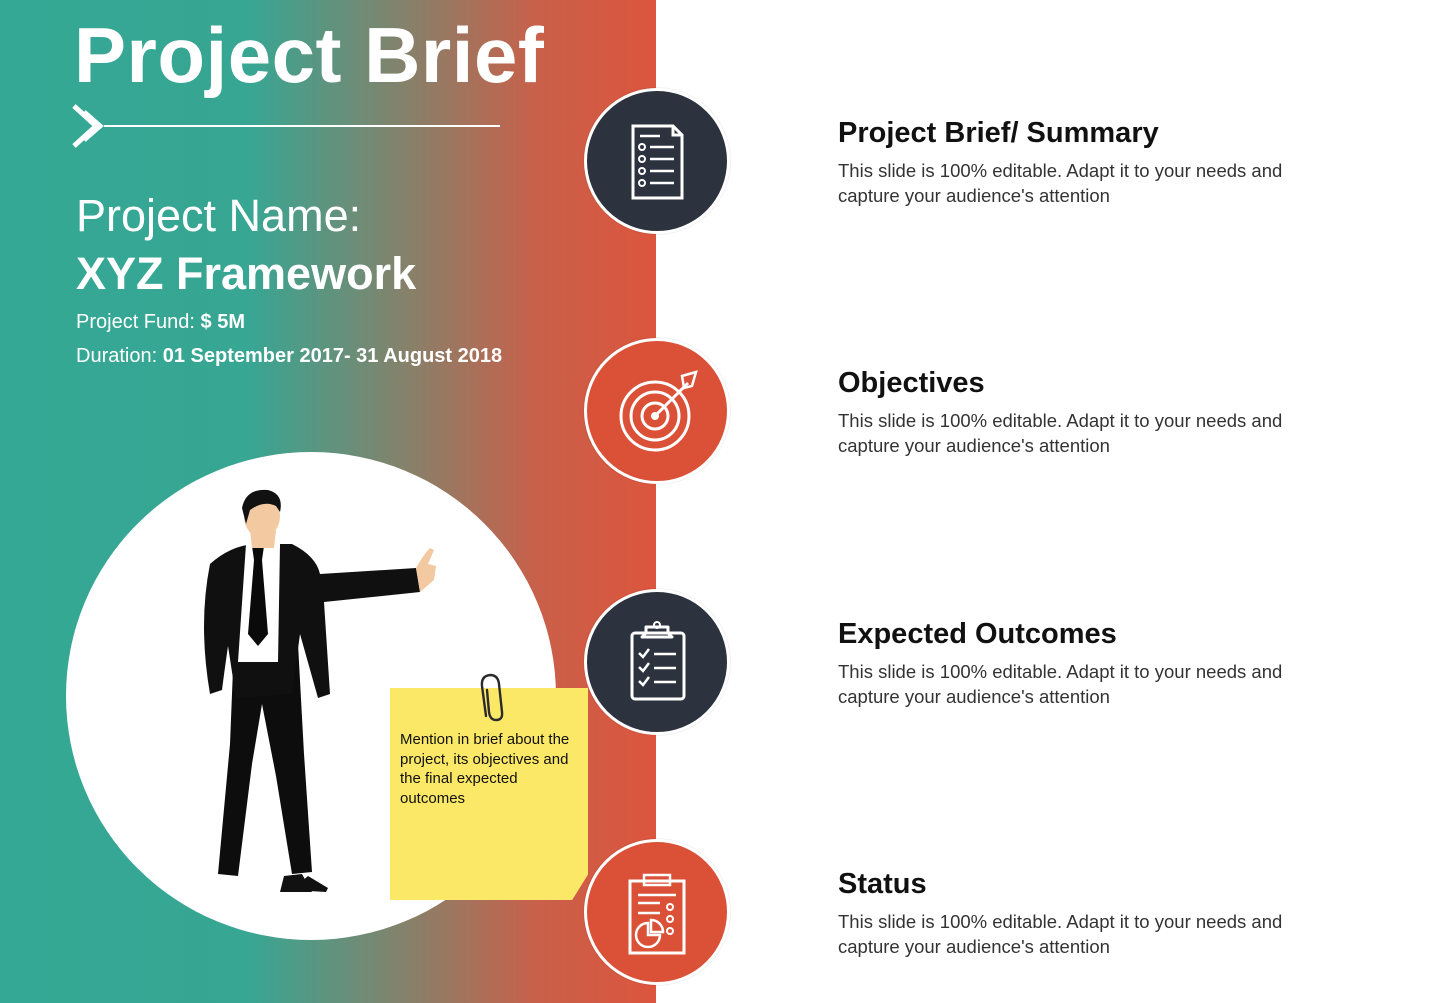 The image size is (1440, 1003). What do you see at coordinates (246, 273) in the screenshot?
I see `project-name-value: XYZ Framework` at bounding box center [246, 273].